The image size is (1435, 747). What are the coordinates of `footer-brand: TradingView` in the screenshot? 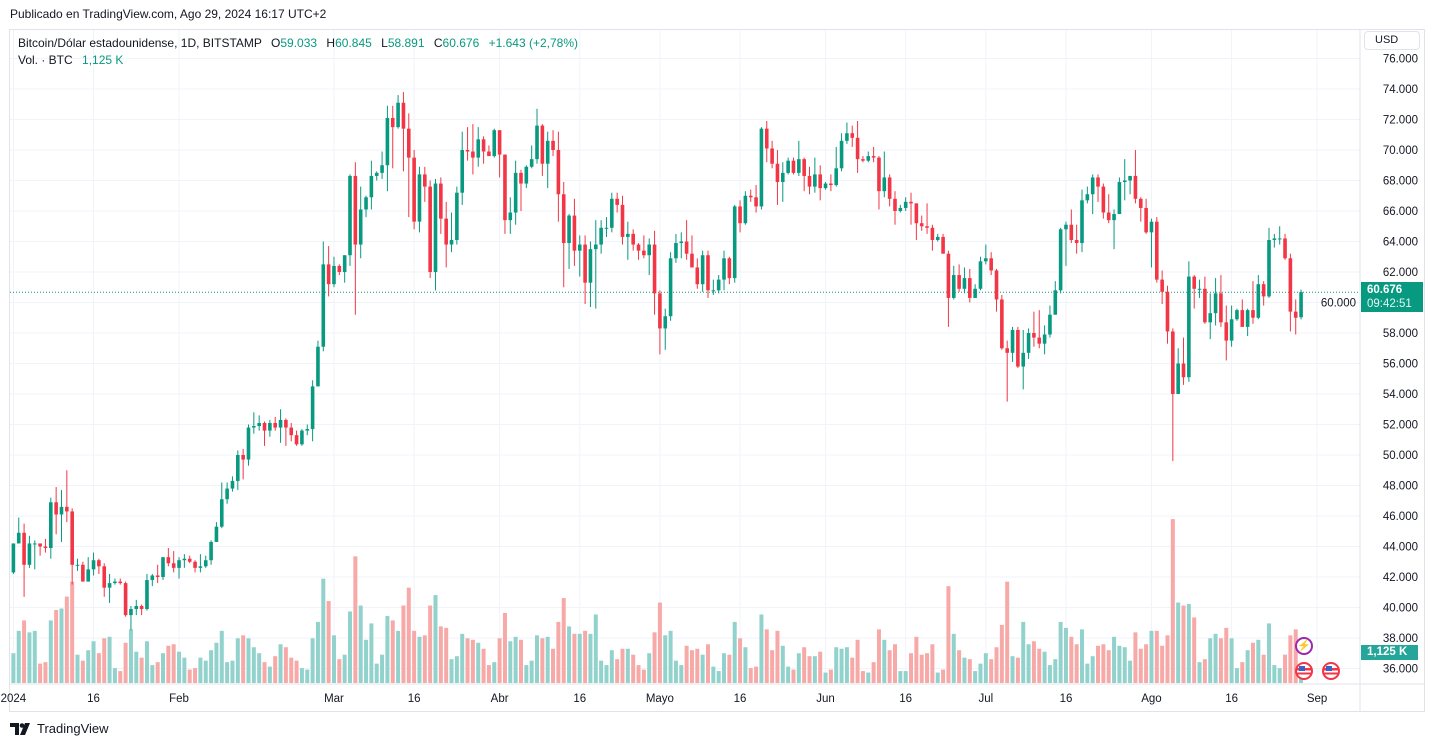 It's located at (59, 728).